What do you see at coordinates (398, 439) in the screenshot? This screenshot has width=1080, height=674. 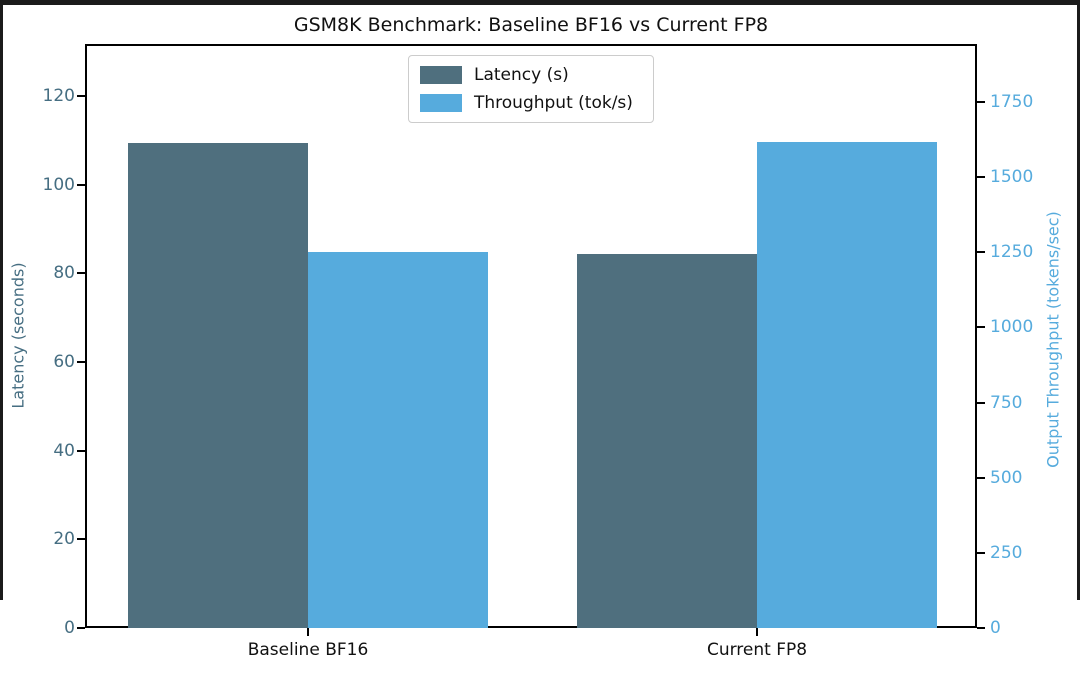 I see `bar-throughput-tok-s--baseline-bf16` at bounding box center [398, 439].